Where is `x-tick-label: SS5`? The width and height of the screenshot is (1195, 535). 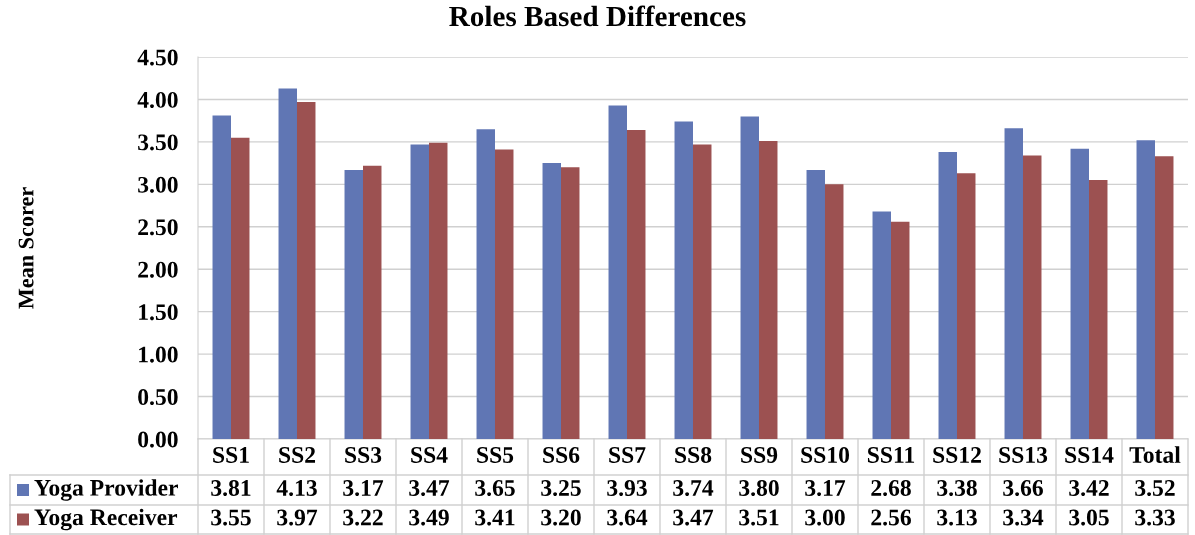 x-tick-label: SS5 is located at coordinates (495, 455).